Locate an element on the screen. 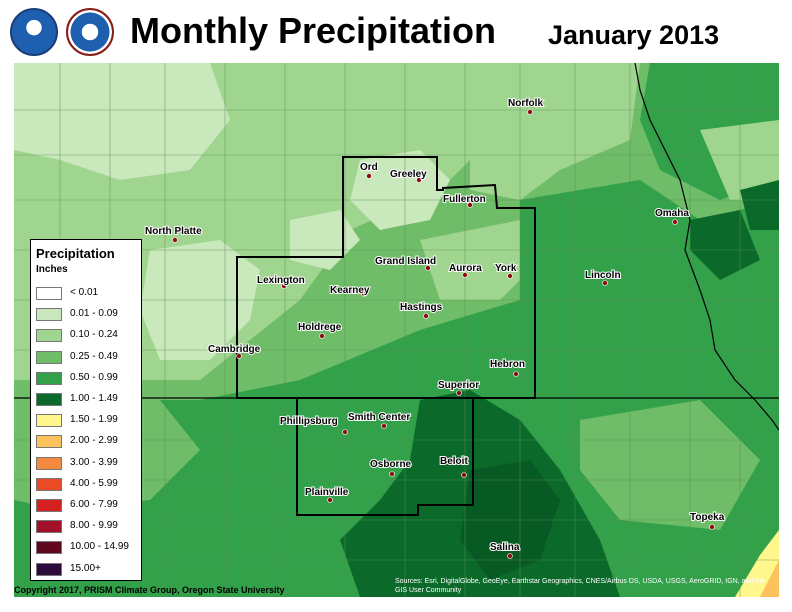 Image resolution: width=792 pixels, height=612 pixels. legend-label: < 0.01 is located at coordinates (84, 292).